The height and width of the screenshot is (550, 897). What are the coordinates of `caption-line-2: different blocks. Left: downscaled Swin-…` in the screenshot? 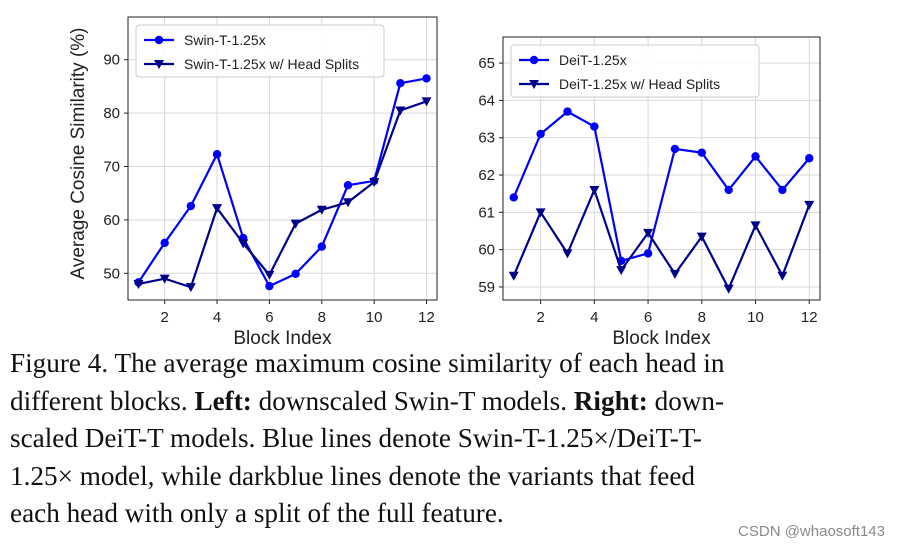 It's located at (367, 400).